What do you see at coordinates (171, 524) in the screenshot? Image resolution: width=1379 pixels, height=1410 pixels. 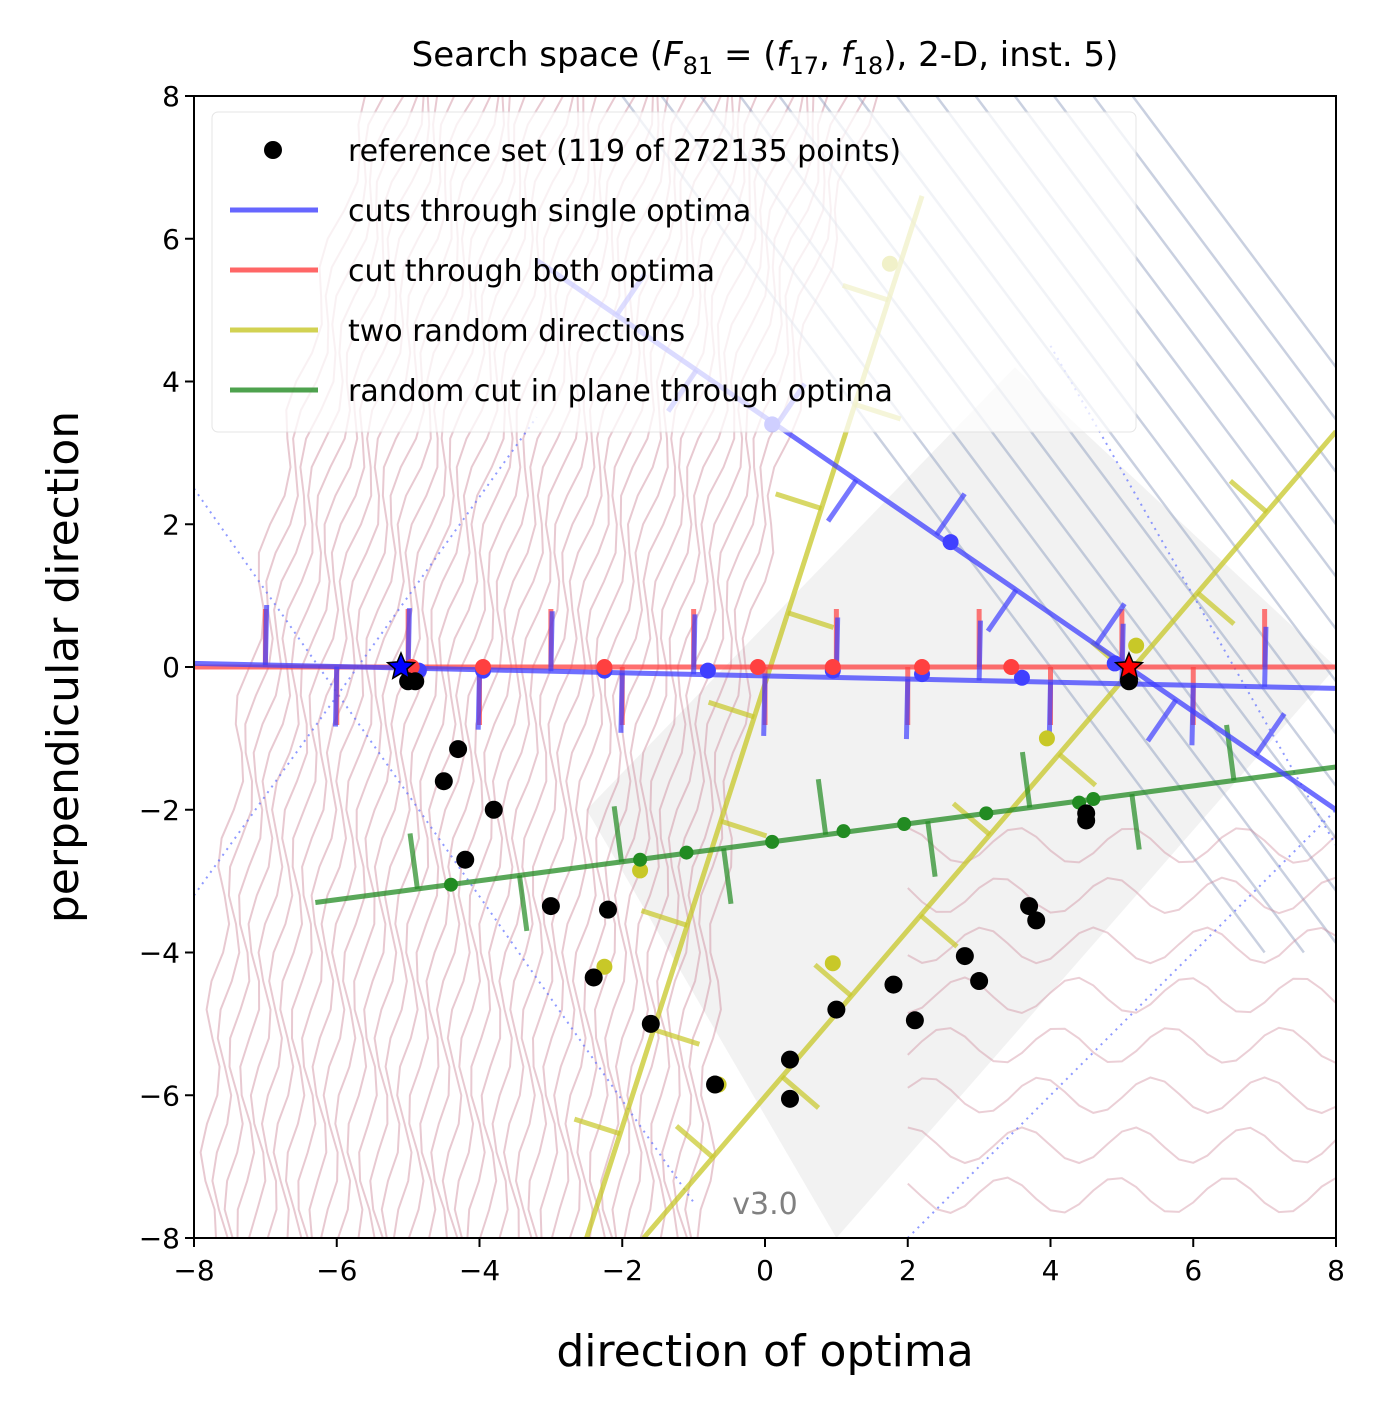 I see `y-tick-label: 2` at bounding box center [171, 524].